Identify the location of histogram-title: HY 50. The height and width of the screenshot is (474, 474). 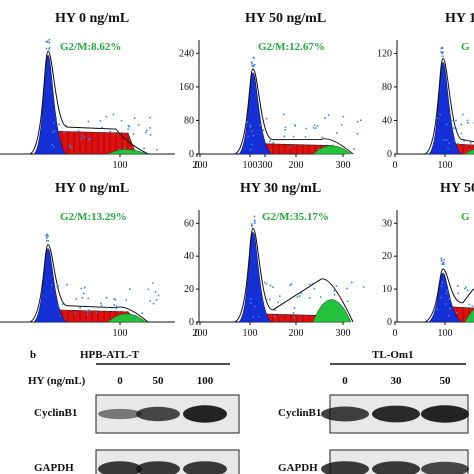
(457, 188).